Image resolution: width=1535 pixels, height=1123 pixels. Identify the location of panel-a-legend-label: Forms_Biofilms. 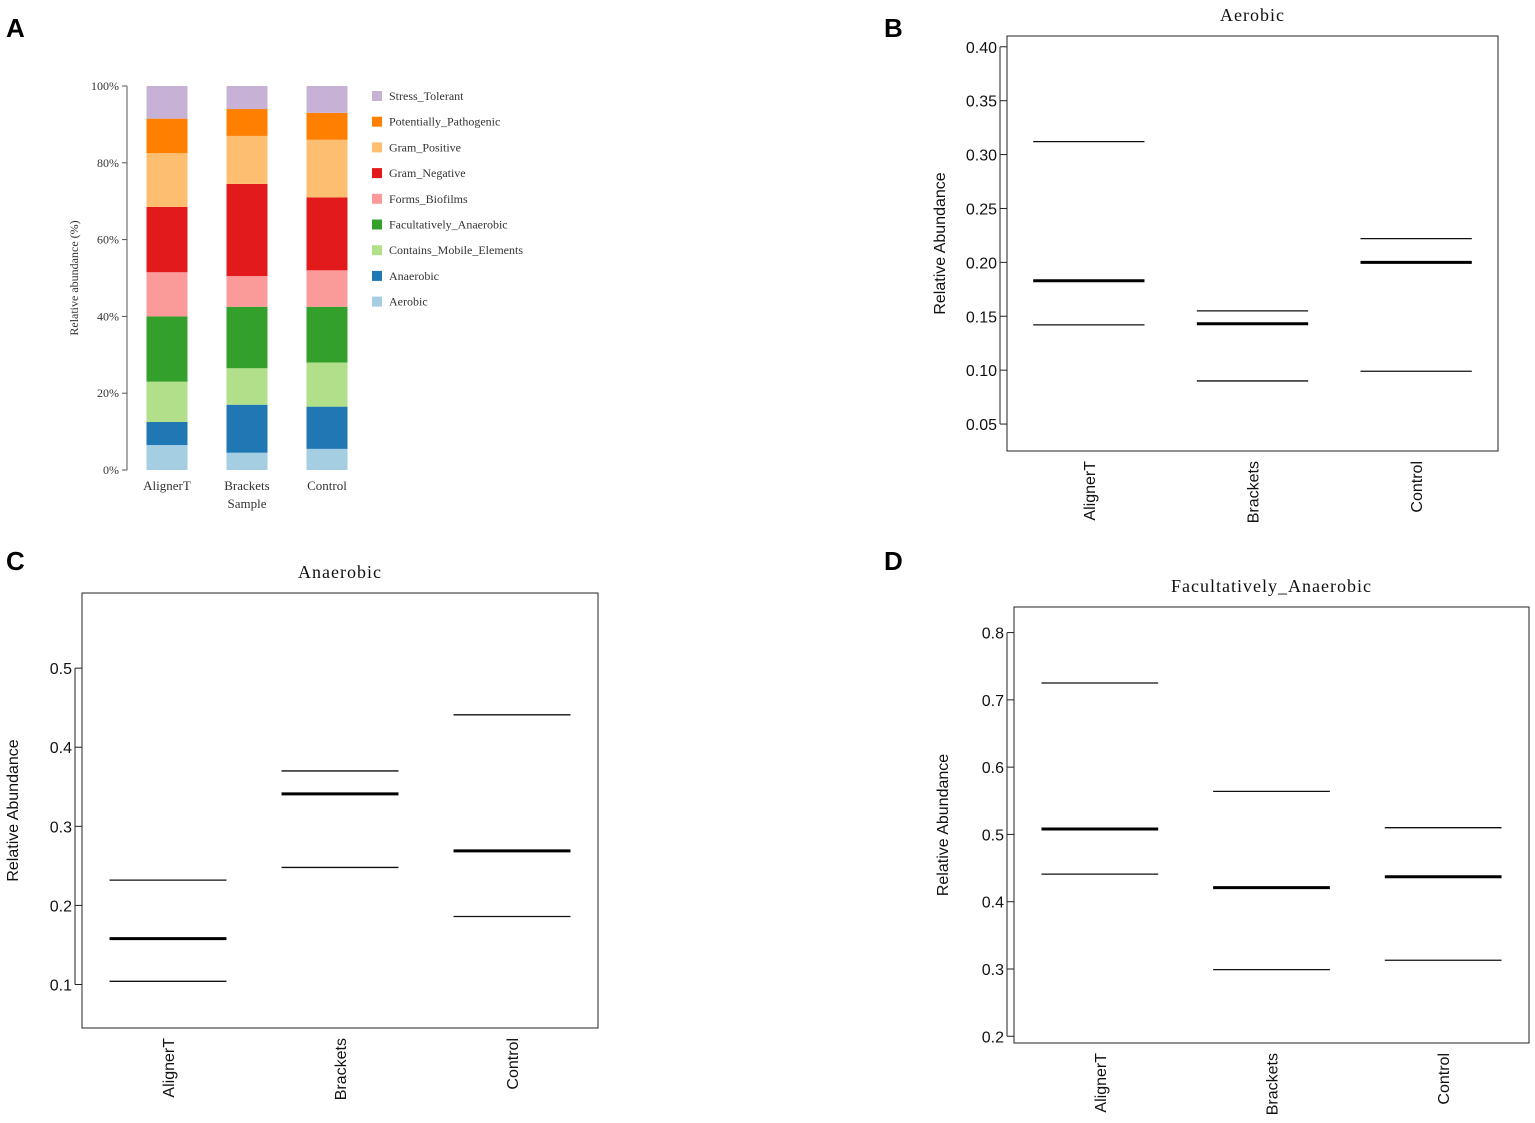
(428, 199).